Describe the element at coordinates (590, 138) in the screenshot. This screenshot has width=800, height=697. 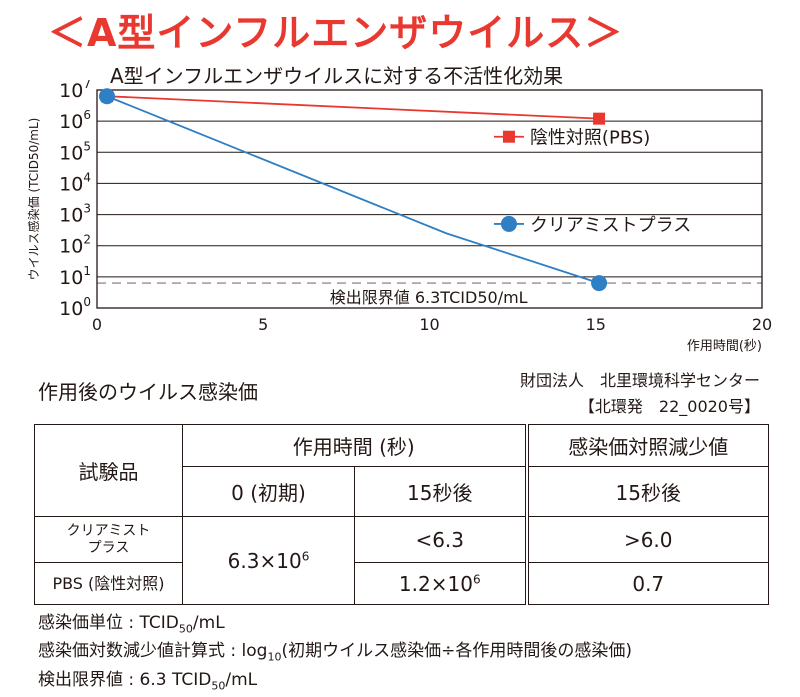
I see `legend-label: 陰性対照(PBS)` at that location.